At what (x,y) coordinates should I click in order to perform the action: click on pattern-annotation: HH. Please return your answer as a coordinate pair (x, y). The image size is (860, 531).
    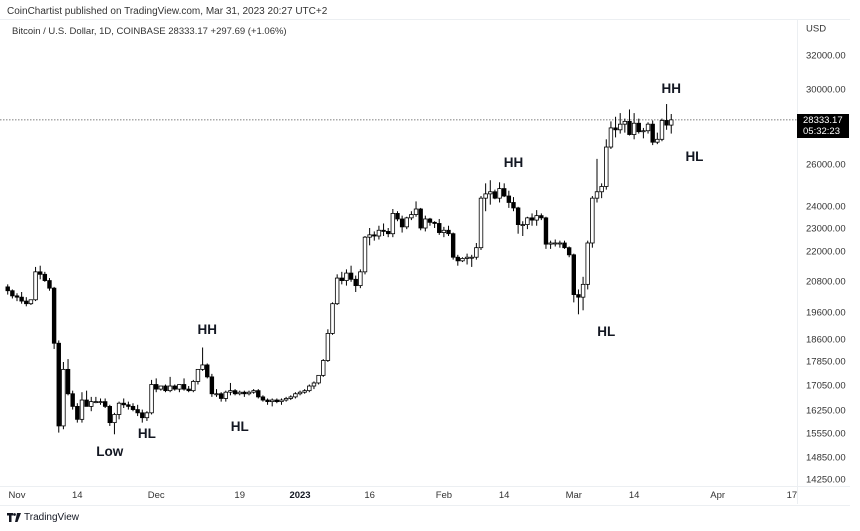
    Looking at the image, I should click on (207, 329).